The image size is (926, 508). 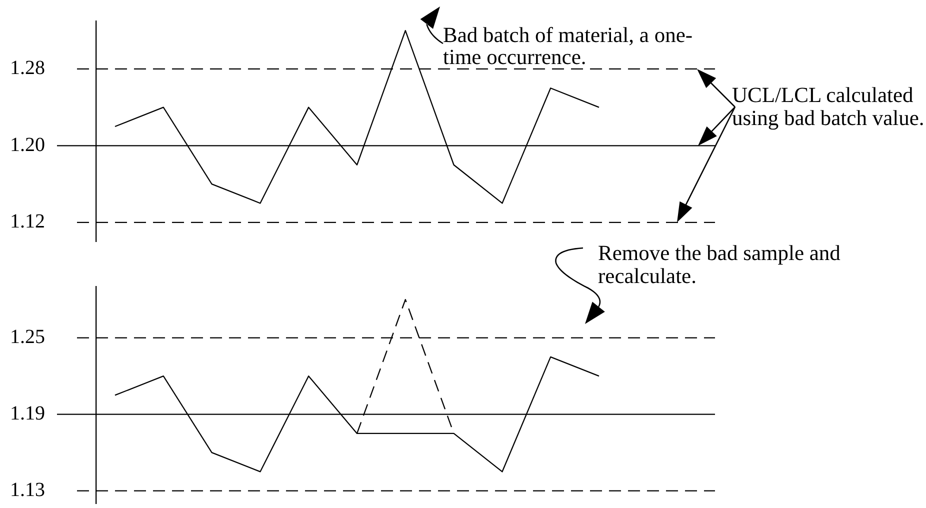 I want to click on y-tick-label: 1.20, so click(x=27, y=145).